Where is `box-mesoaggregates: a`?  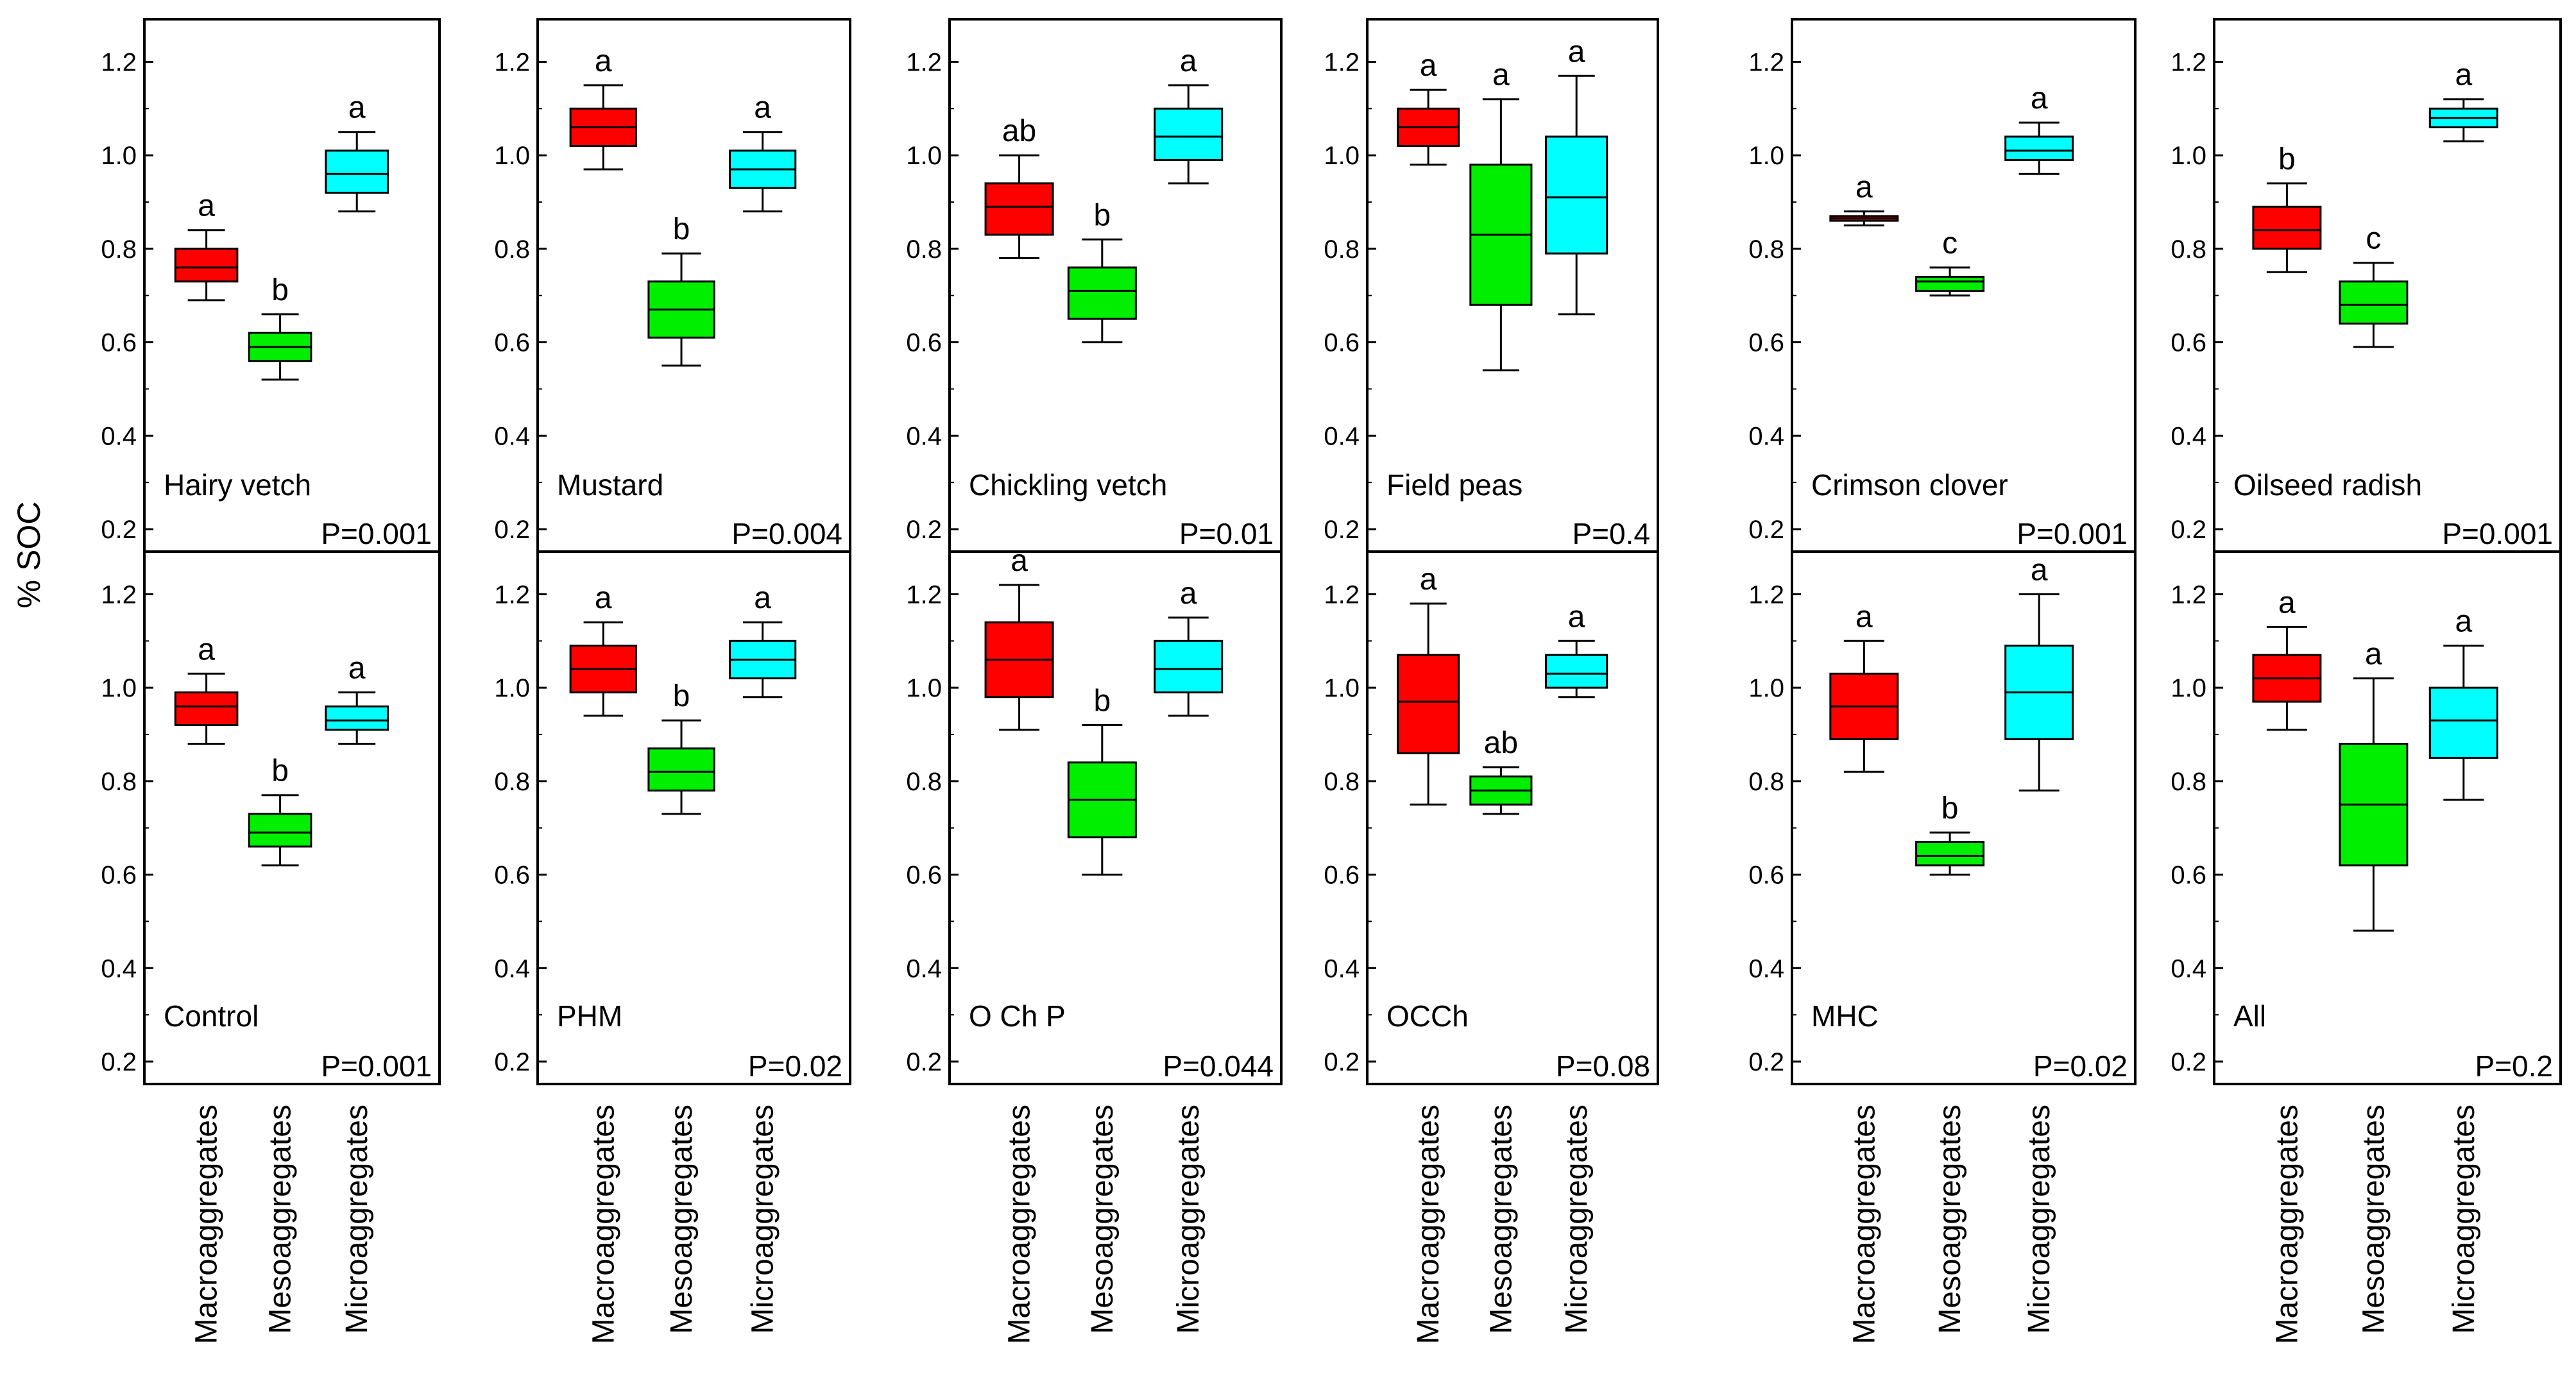 box-mesoaggregates: a is located at coordinates (1501, 214).